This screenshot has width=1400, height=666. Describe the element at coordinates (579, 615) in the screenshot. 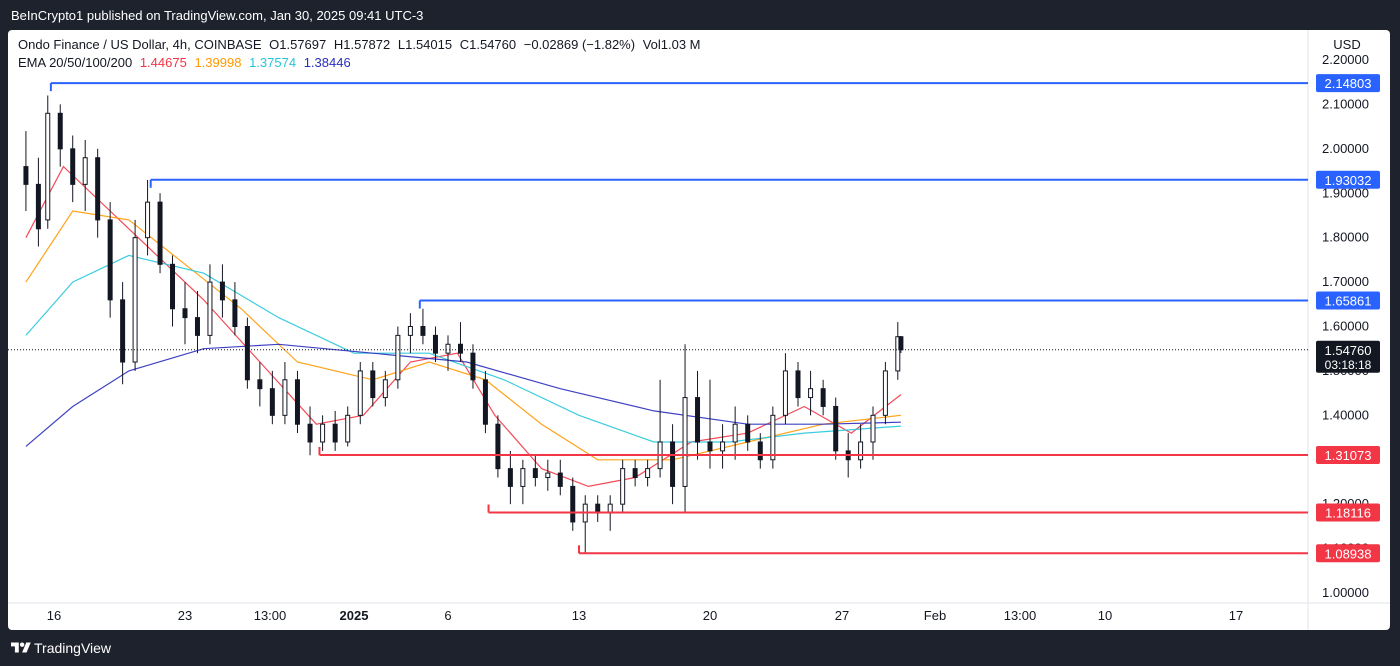

I see `x-tick-label: 13` at that location.